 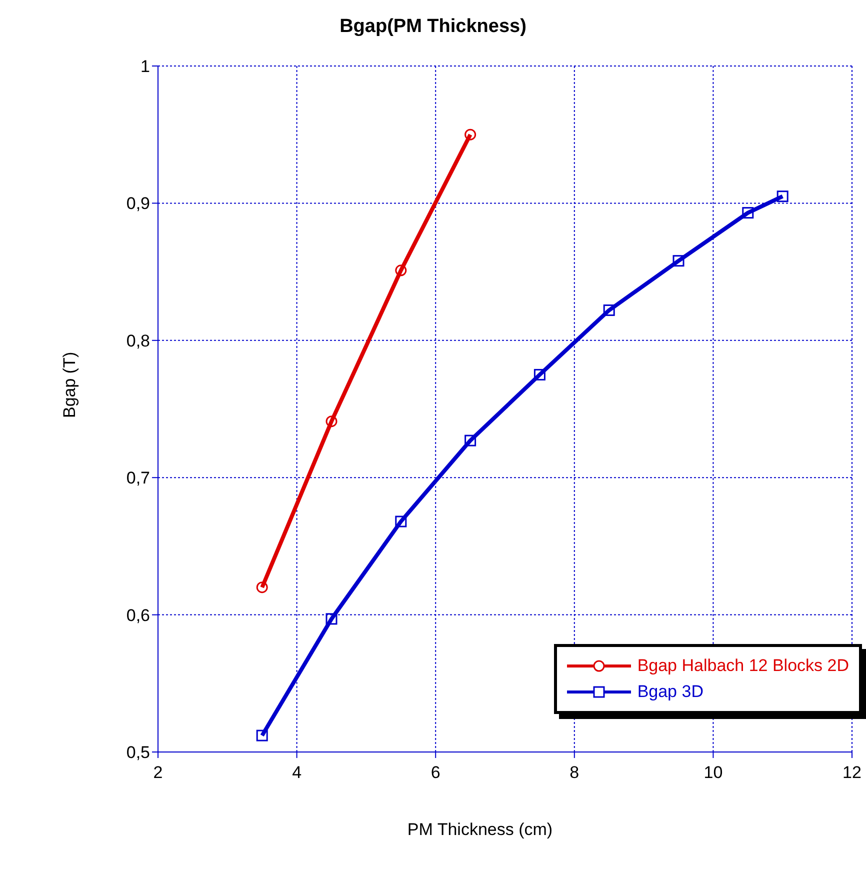 What do you see at coordinates (713, 772) in the screenshot?
I see `x-tick-label: 10` at bounding box center [713, 772].